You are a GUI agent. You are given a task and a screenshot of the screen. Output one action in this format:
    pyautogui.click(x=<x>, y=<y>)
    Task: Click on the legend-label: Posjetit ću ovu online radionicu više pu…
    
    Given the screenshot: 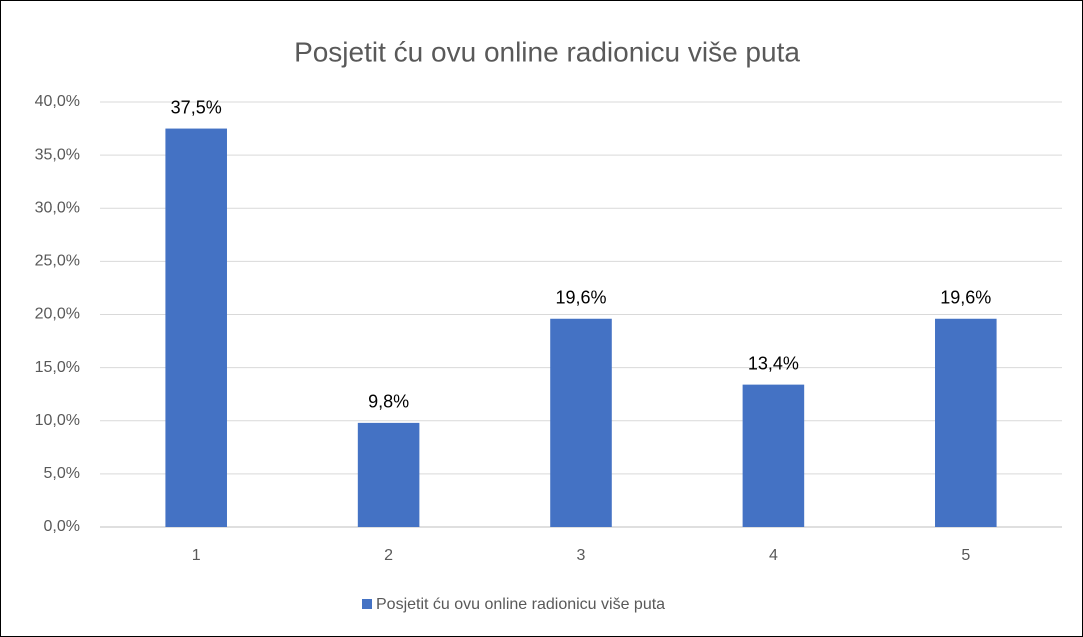 What is the action you would take?
    pyautogui.click(x=520, y=604)
    